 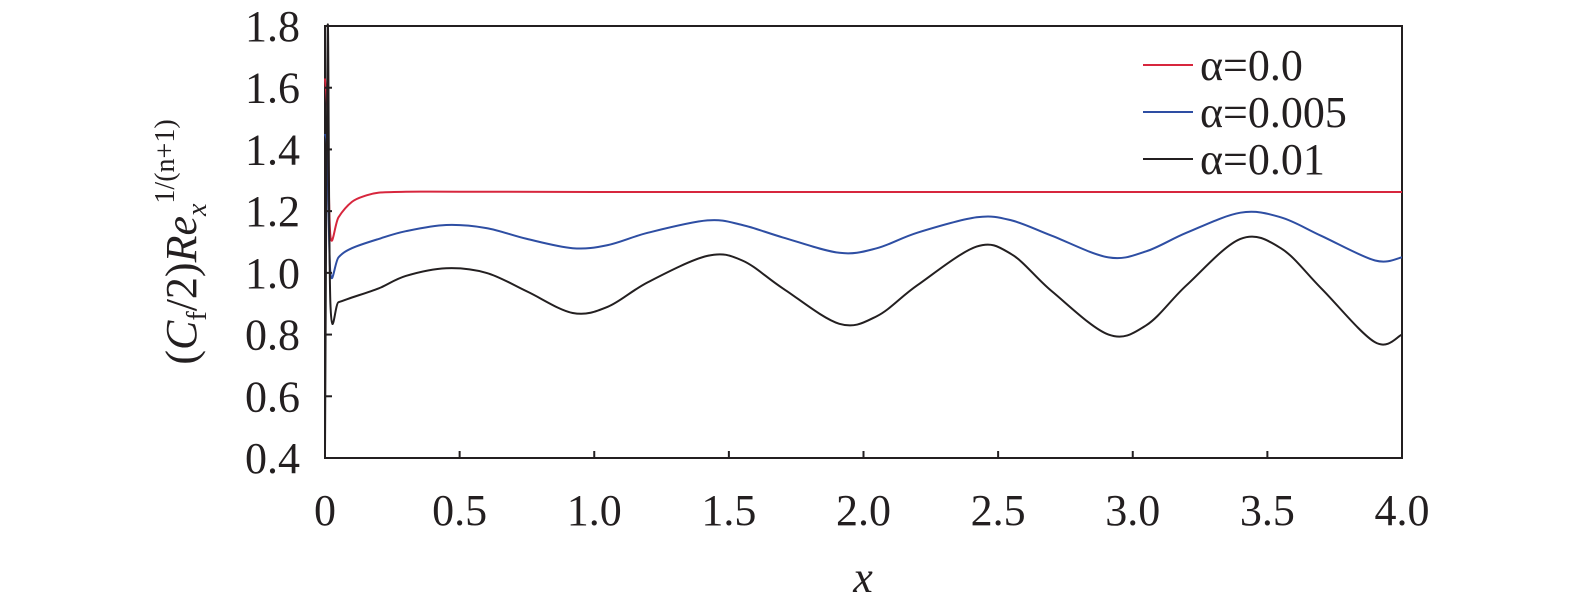 I want to click on x-tick-label: 1.0, so click(x=594, y=510).